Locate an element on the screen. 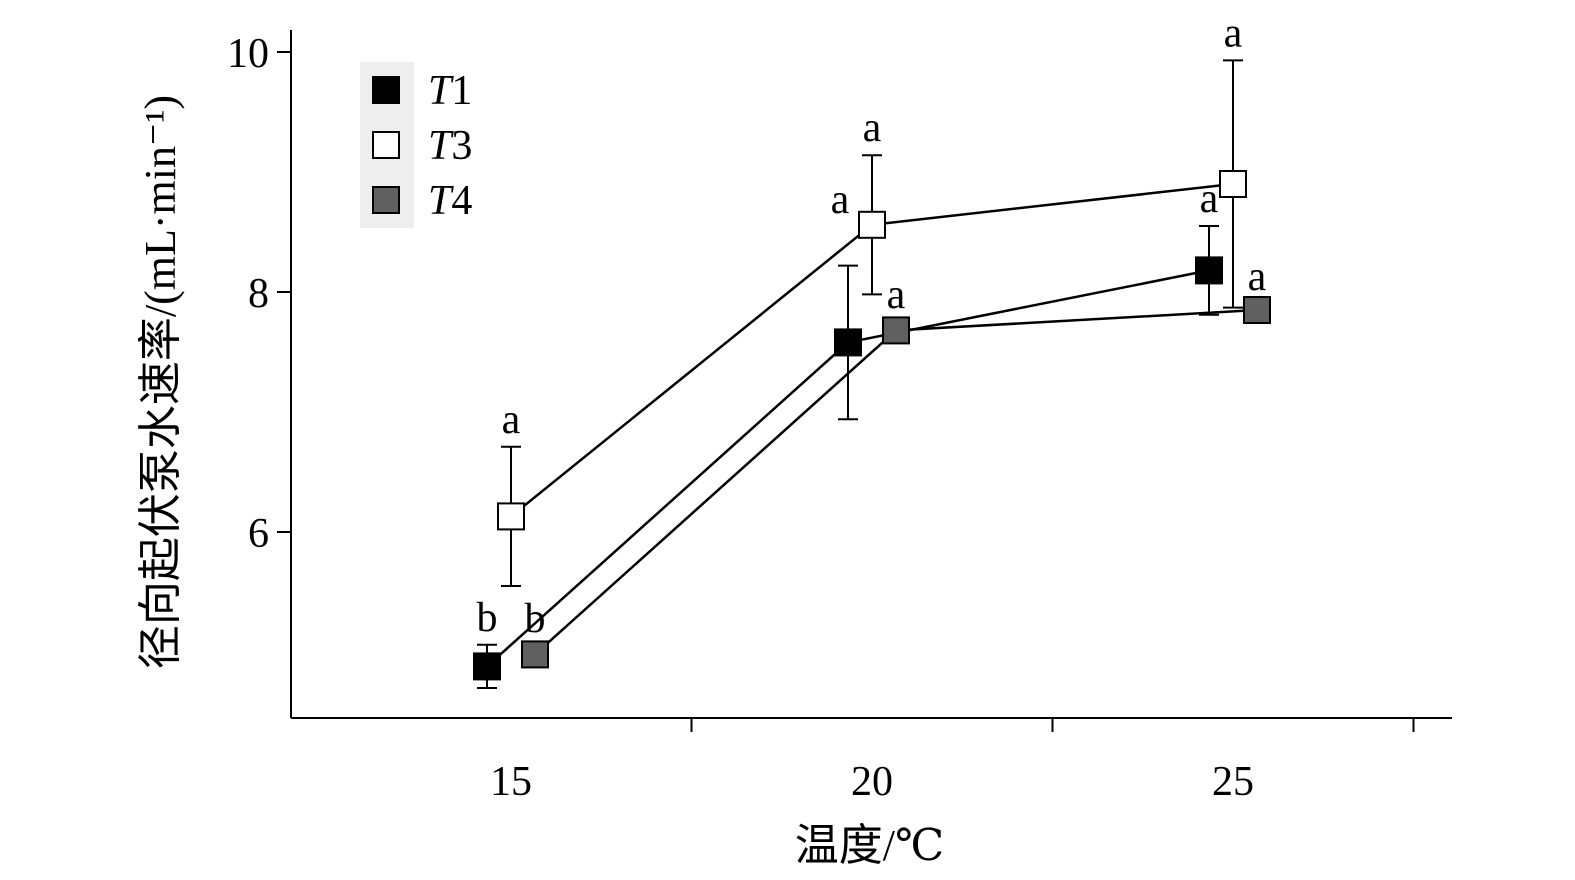 This screenshot has height=880, width=1575. legend-marker-T3 is located at coordinates (386, 145).